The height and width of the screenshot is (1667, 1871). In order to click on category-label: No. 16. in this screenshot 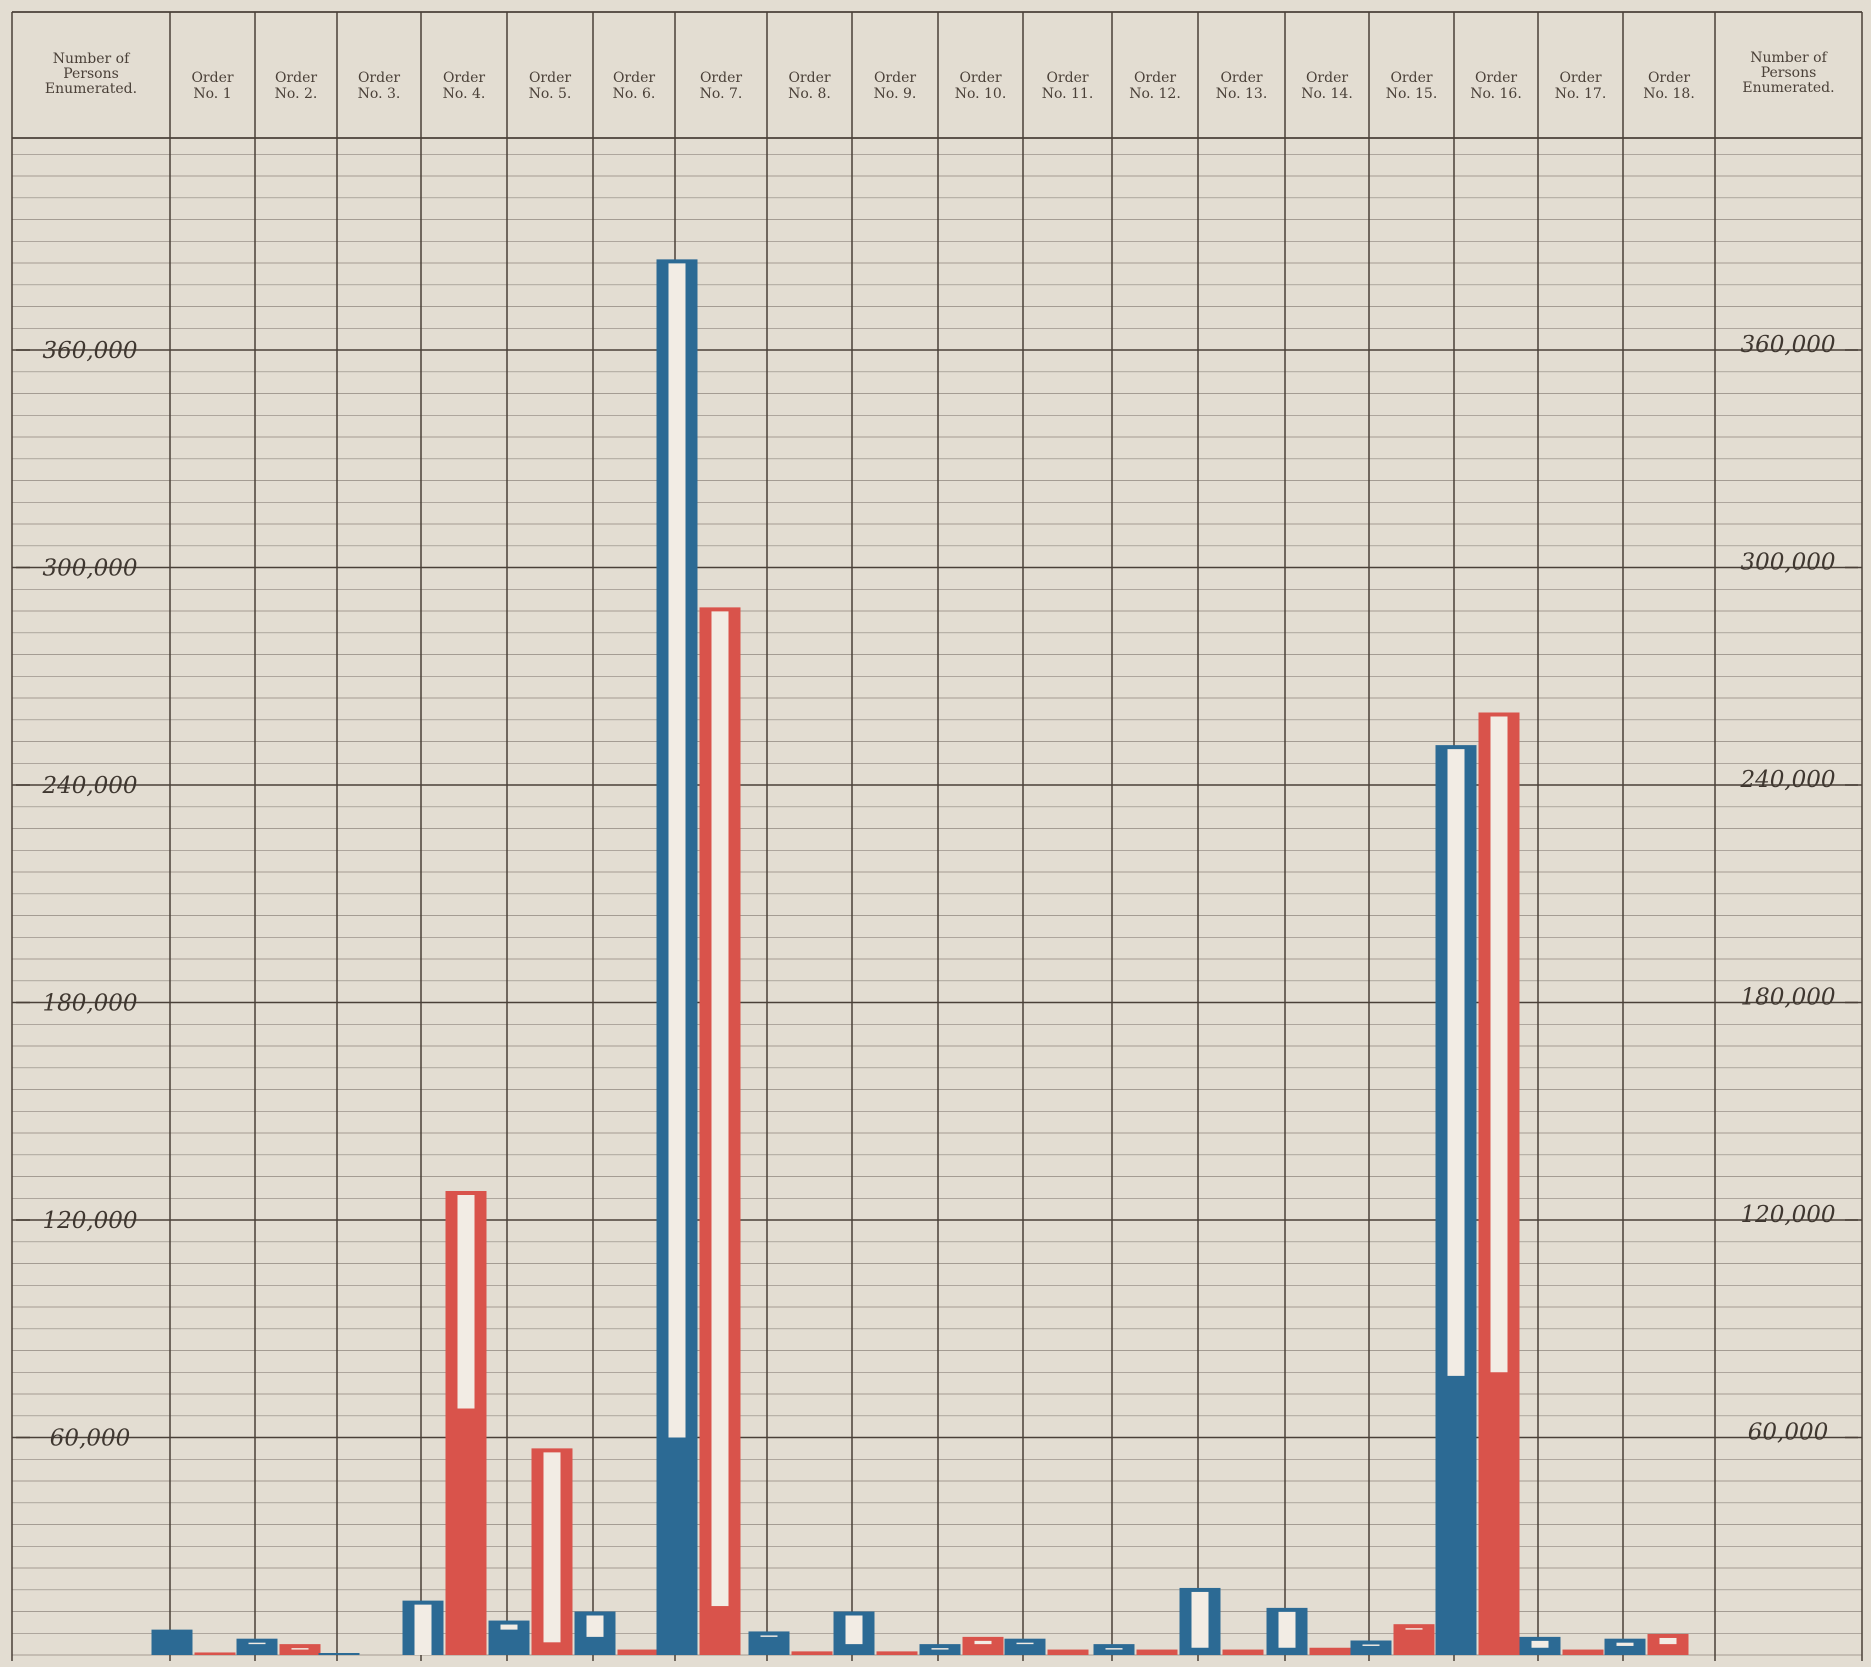, I will do `click(1496, 94)`.